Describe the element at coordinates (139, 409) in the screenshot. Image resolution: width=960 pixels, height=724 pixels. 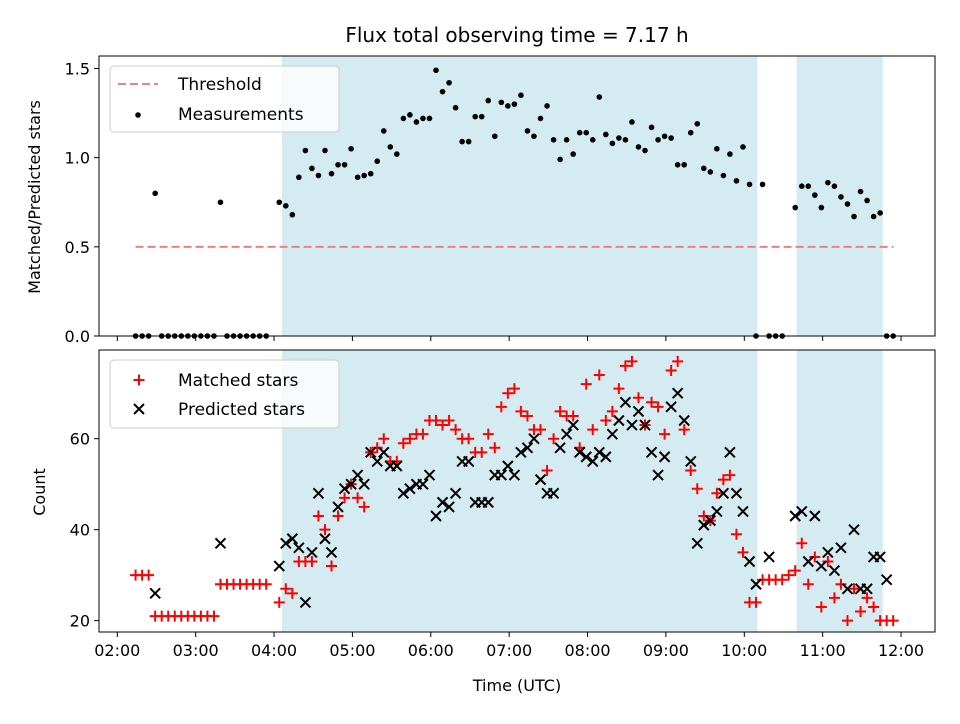
I see `legend-predicted-swatch` at that location.